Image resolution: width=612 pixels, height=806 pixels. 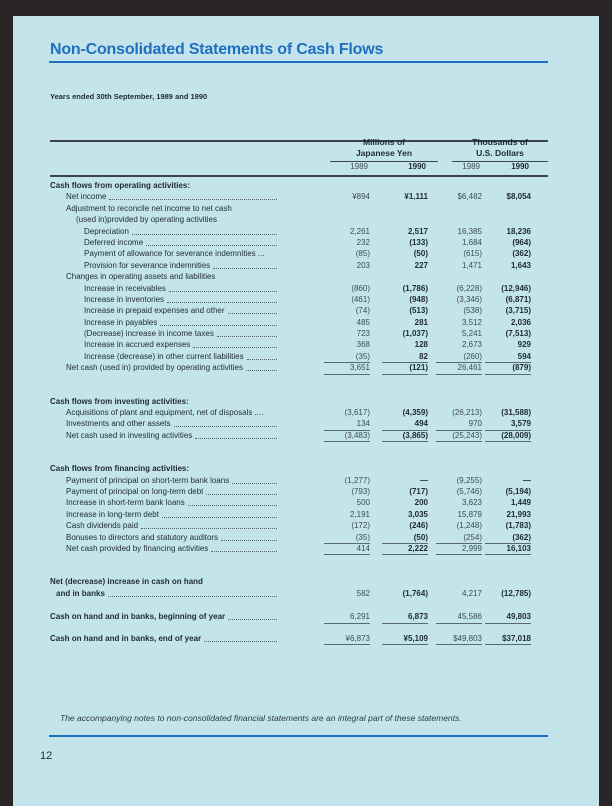 What do you see at coordinates (306, 581) in the screenshot?
I see `section-heading-row: Net (decrease) increase in cash on hand` at bounding box center [306, 581].